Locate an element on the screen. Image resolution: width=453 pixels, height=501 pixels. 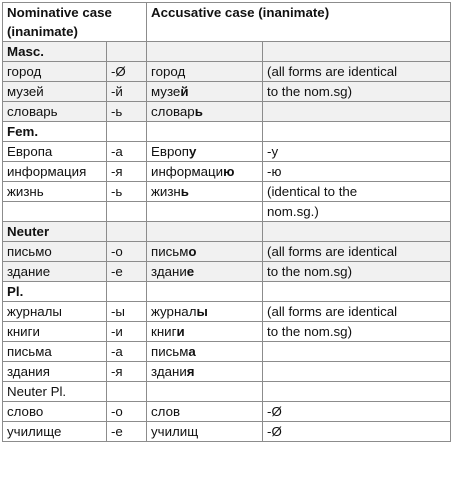
neuter-pl-note-1: -Ø is located at coordinates (357, 411).